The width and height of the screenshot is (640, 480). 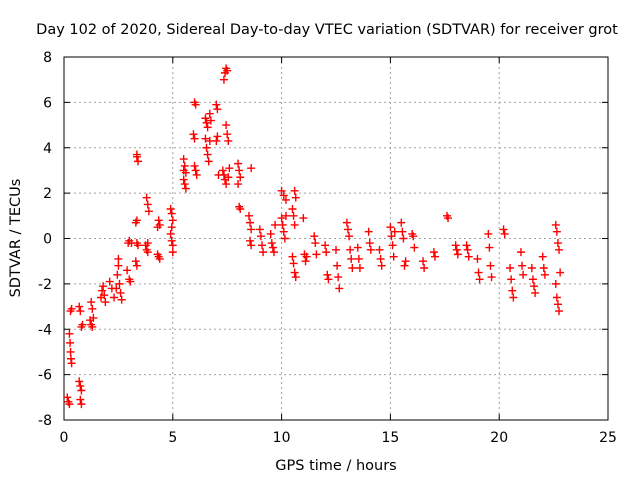 I want to click on y-tick-label: 6, so click(x=47, y=103).